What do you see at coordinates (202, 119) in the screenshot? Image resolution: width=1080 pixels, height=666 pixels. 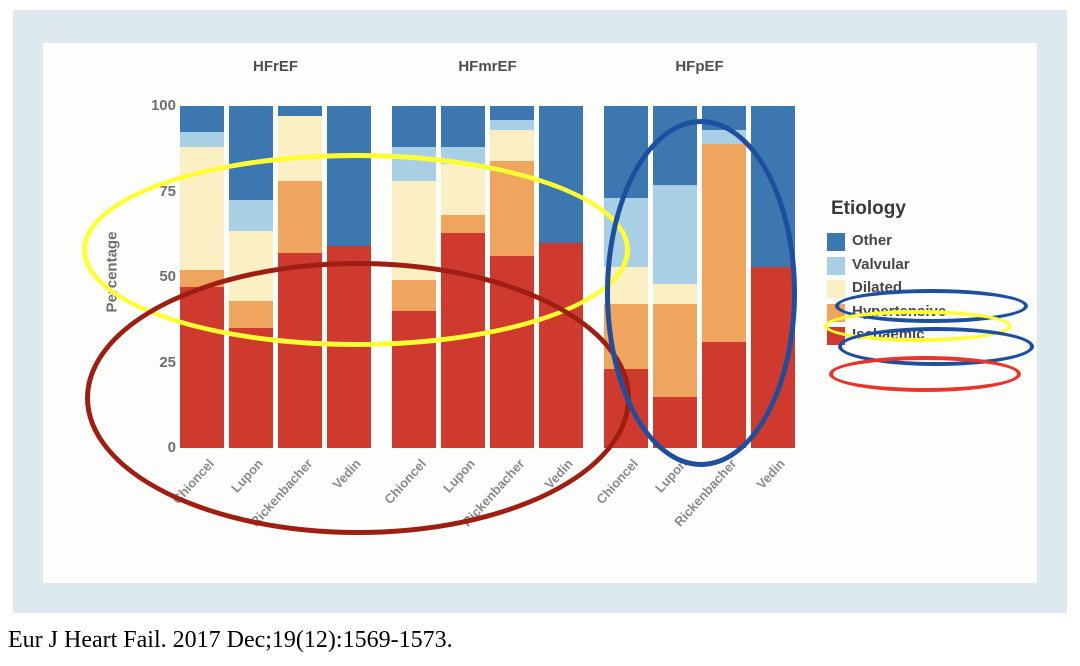 I see `bar-segment-hfref-chioncel-other` at bounding box center [202, 119].